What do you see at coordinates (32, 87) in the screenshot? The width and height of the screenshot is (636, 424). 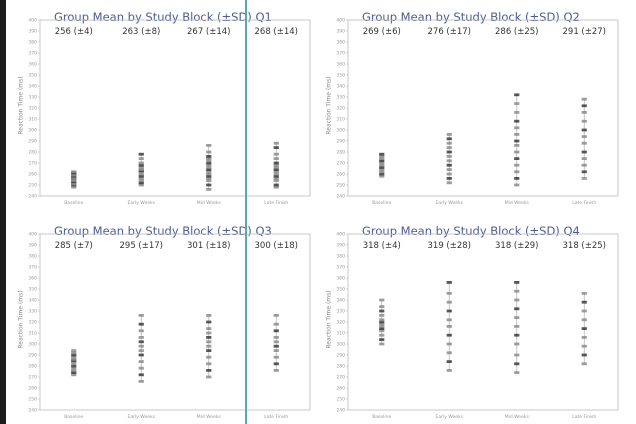 I see `y-tick-label: 340` at bounding box center [32, 87].